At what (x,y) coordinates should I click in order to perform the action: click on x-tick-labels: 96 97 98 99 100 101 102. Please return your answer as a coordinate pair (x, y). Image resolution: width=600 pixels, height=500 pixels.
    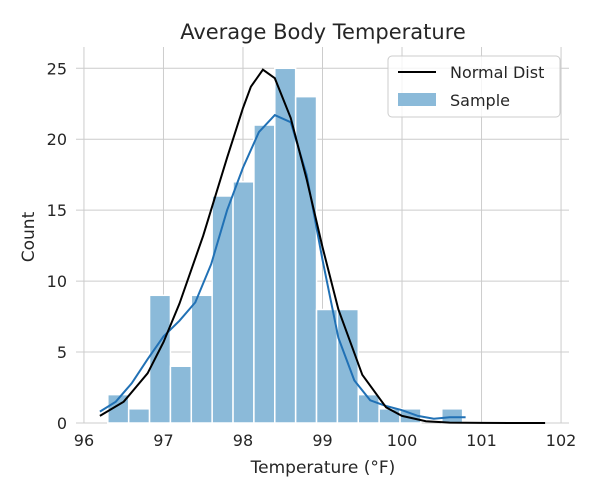
    Looking at the image, I should click on (325, 440).